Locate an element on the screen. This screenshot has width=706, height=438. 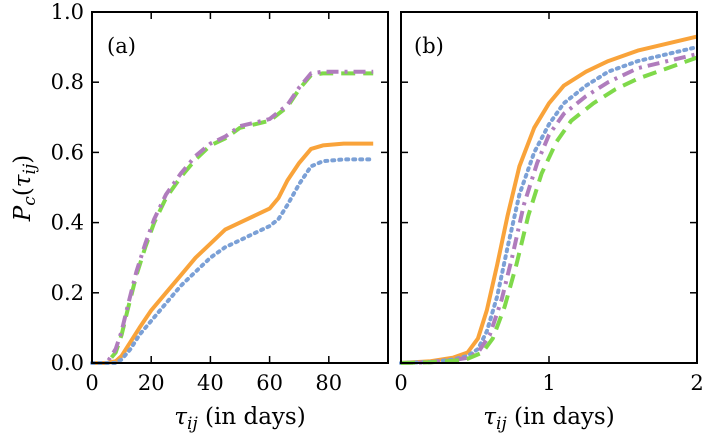
panel-b-x-axis-title: τij (in days) is located at coordinates (548, 419).